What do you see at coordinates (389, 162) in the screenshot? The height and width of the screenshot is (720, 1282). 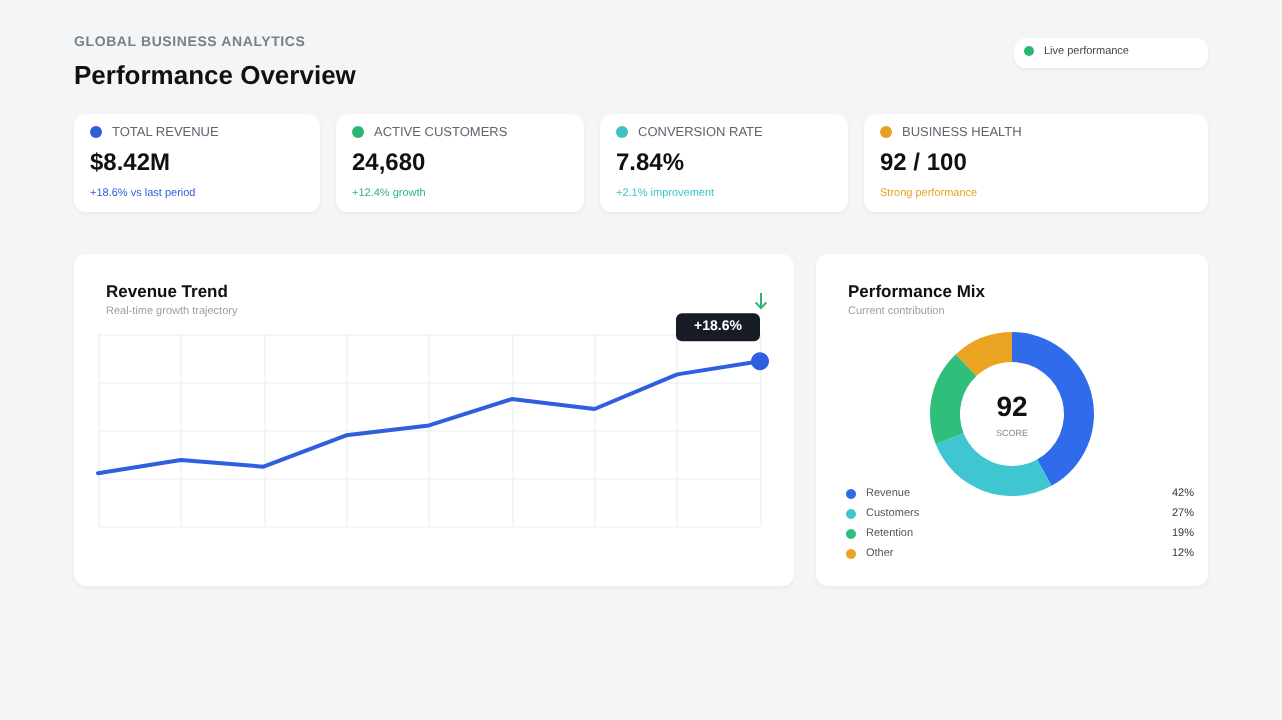 I see `text: 24,680` at bounding box center [389, 162].